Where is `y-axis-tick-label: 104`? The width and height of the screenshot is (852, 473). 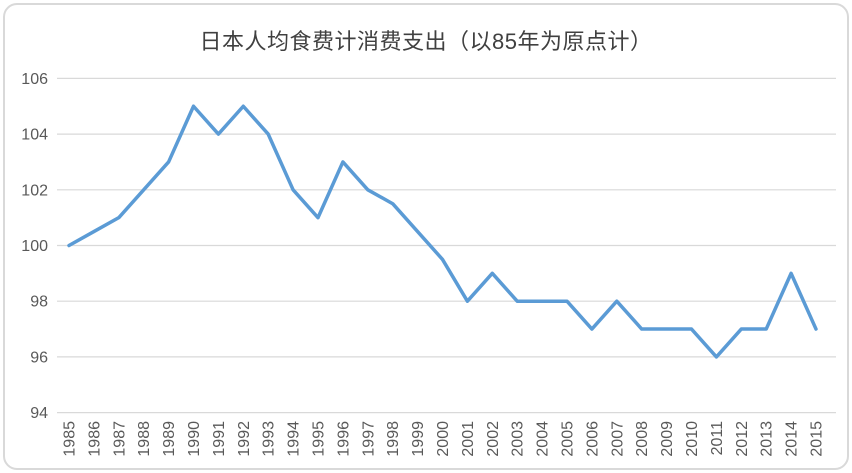 y-axis-tick-label: 104 is located at coordinates (34, 135).